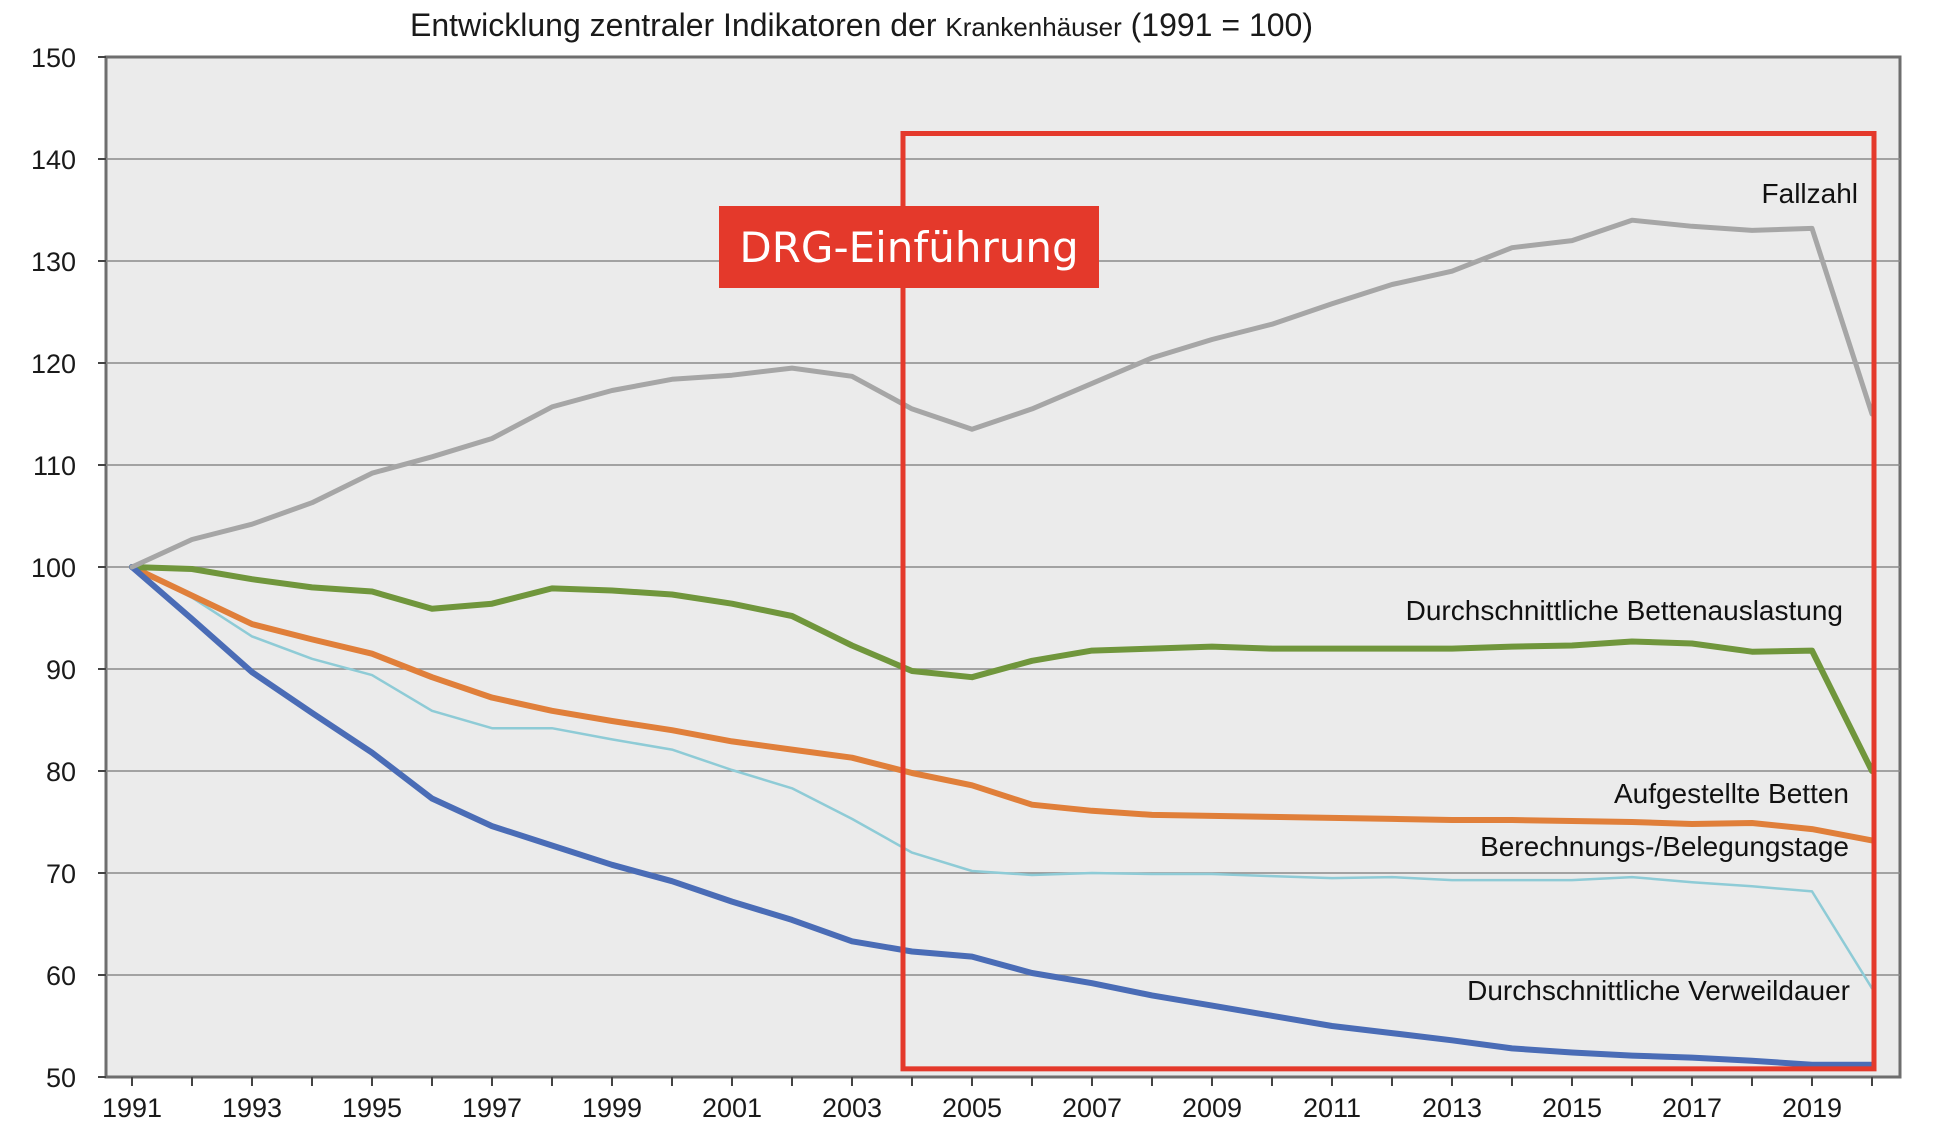 Image resolution: width=1936 pixels, height=1123 pixels. Describe the element at coordinates (1217, 25) in the screenshot. I see `chart-title-suffix: (1991 = 100)` at that location.